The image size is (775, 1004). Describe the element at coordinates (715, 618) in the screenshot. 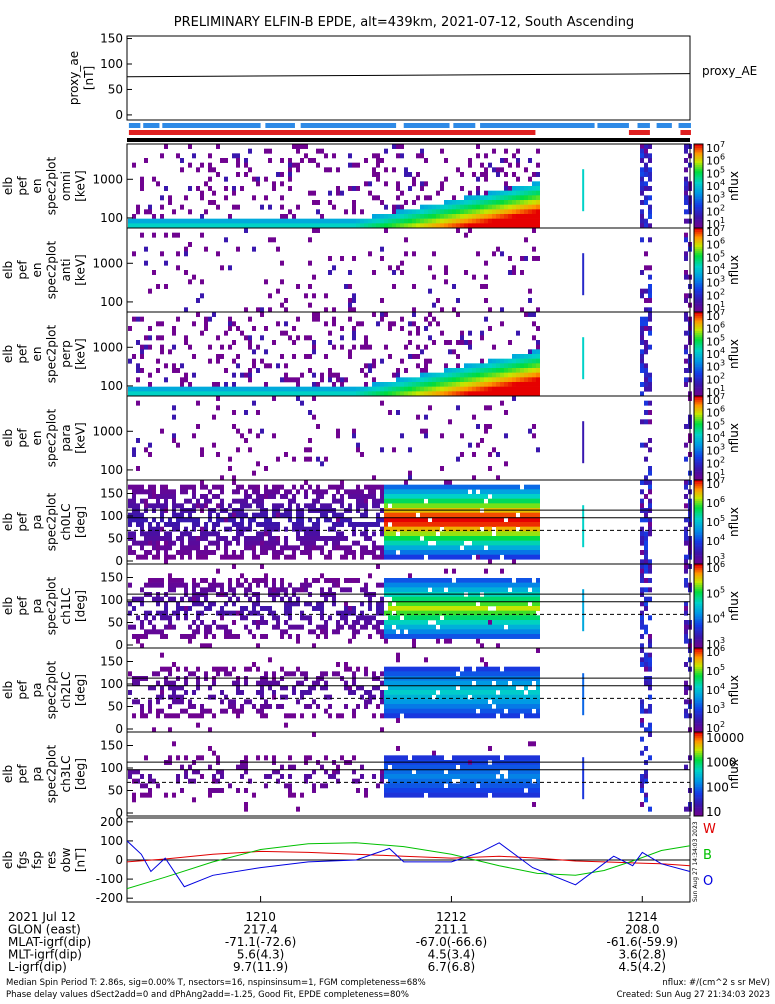

I see `colorbar-tick-label: 10⁴` at that location.